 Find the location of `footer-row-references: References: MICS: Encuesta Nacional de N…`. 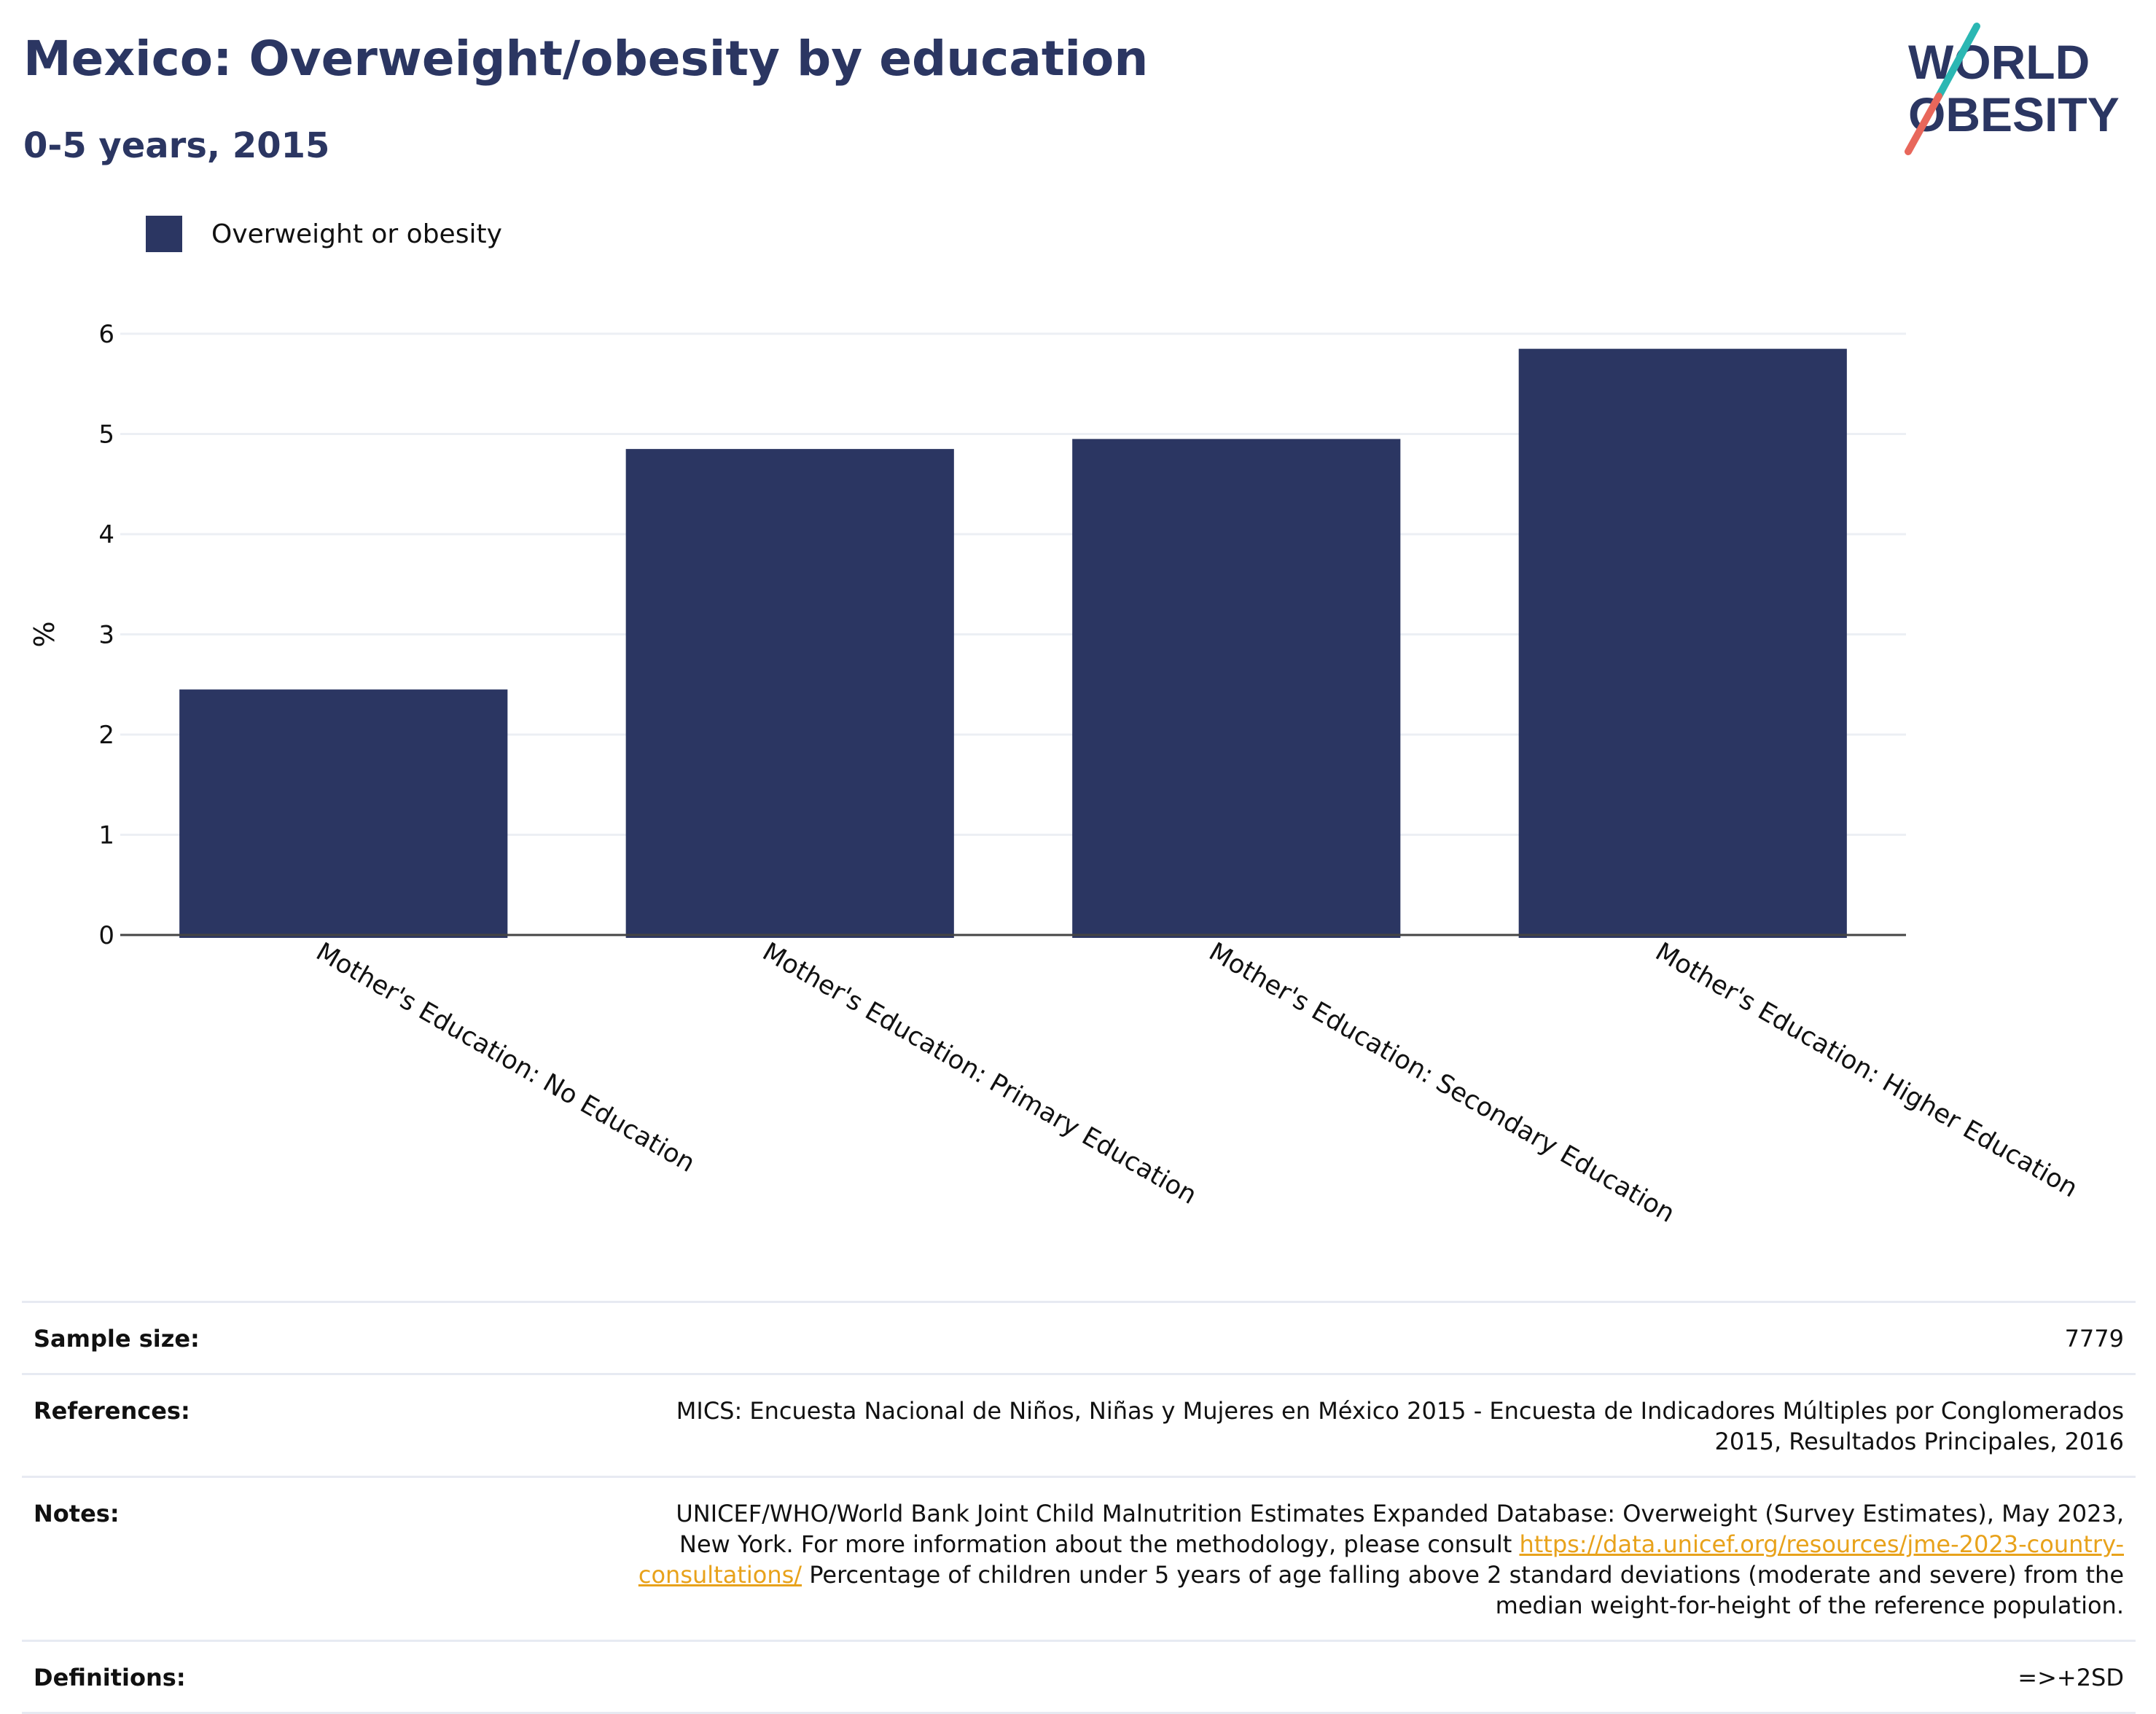

footer-row-references: References: MICS: Encuesta Nacional de N… is located at coordinates (1079, 1424).